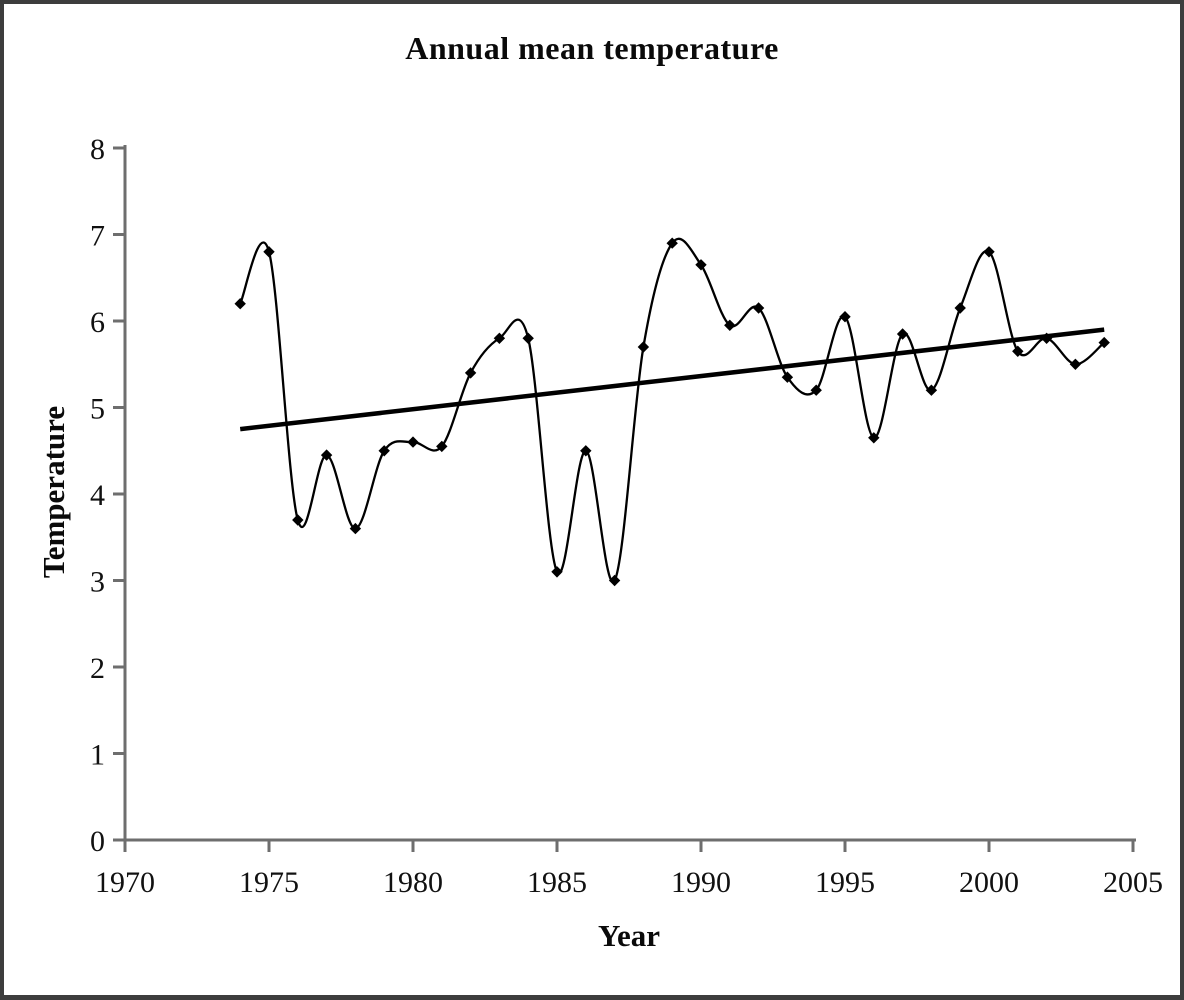 The width and height of the screenshot is (1184, 1000). I want to click on x-tick-label: 1980, so click(413, 882).